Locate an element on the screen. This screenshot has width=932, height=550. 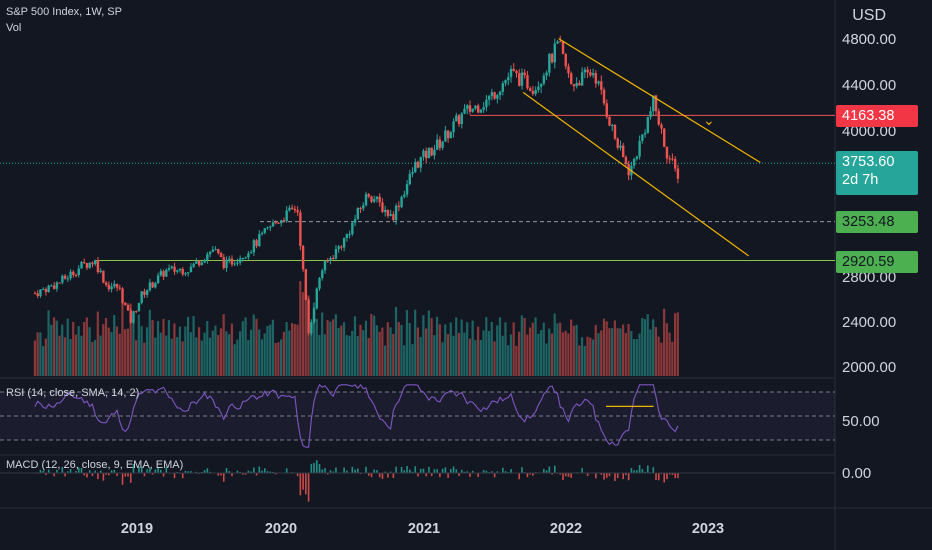
rsi-legend: RSI (14, close, SMA, 14, 2) is located at coordinates (73, 393).